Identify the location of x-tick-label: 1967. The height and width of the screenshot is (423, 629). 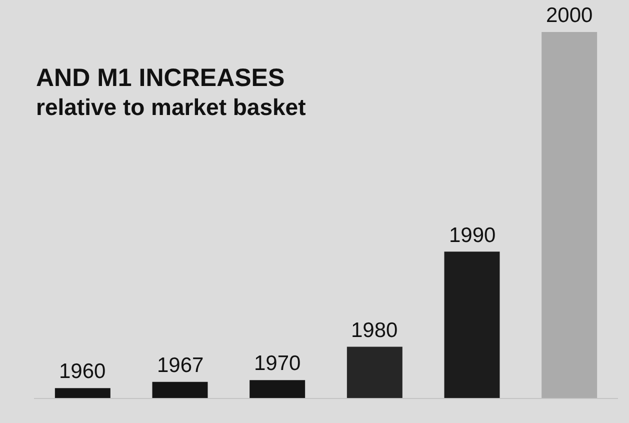
(180, 365).